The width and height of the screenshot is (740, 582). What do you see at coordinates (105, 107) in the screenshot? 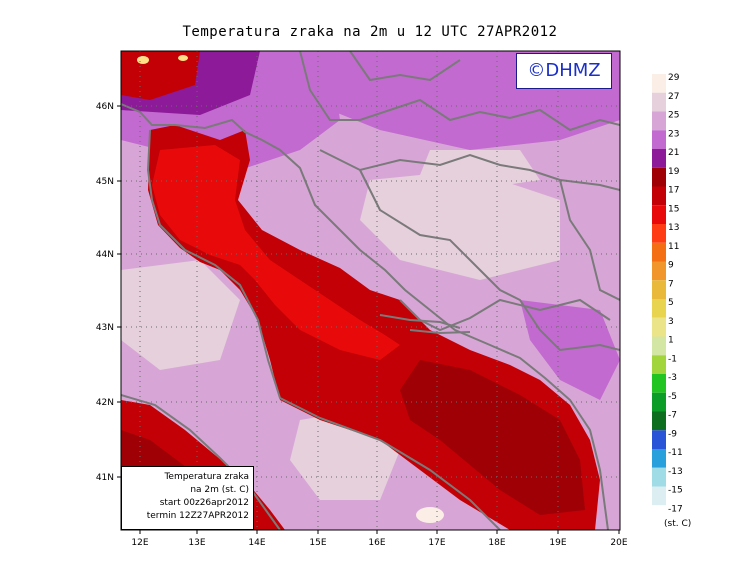
I see `lat-label-46n: 46N` at bounding box center [105, 107].